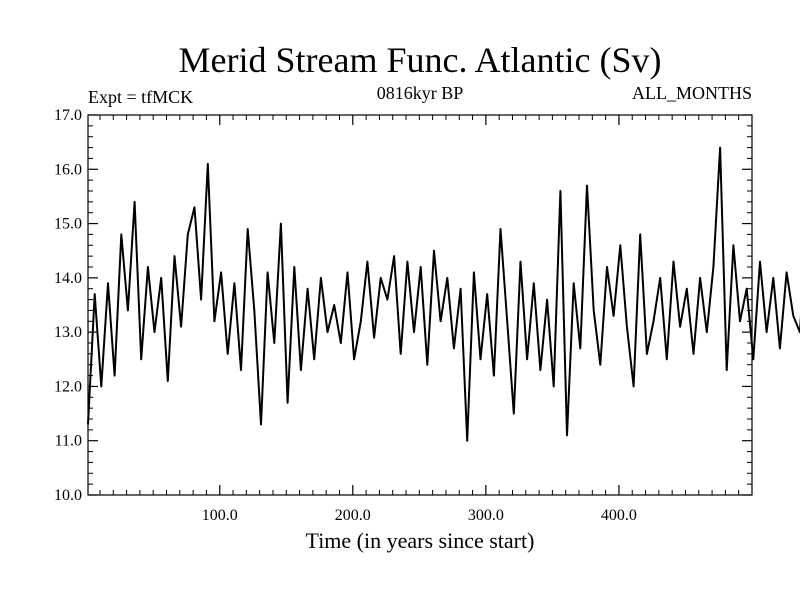 The width and height of the screenshot is (800, 600). I want to click on y-tick-label: 12.0, so click(68, 386).